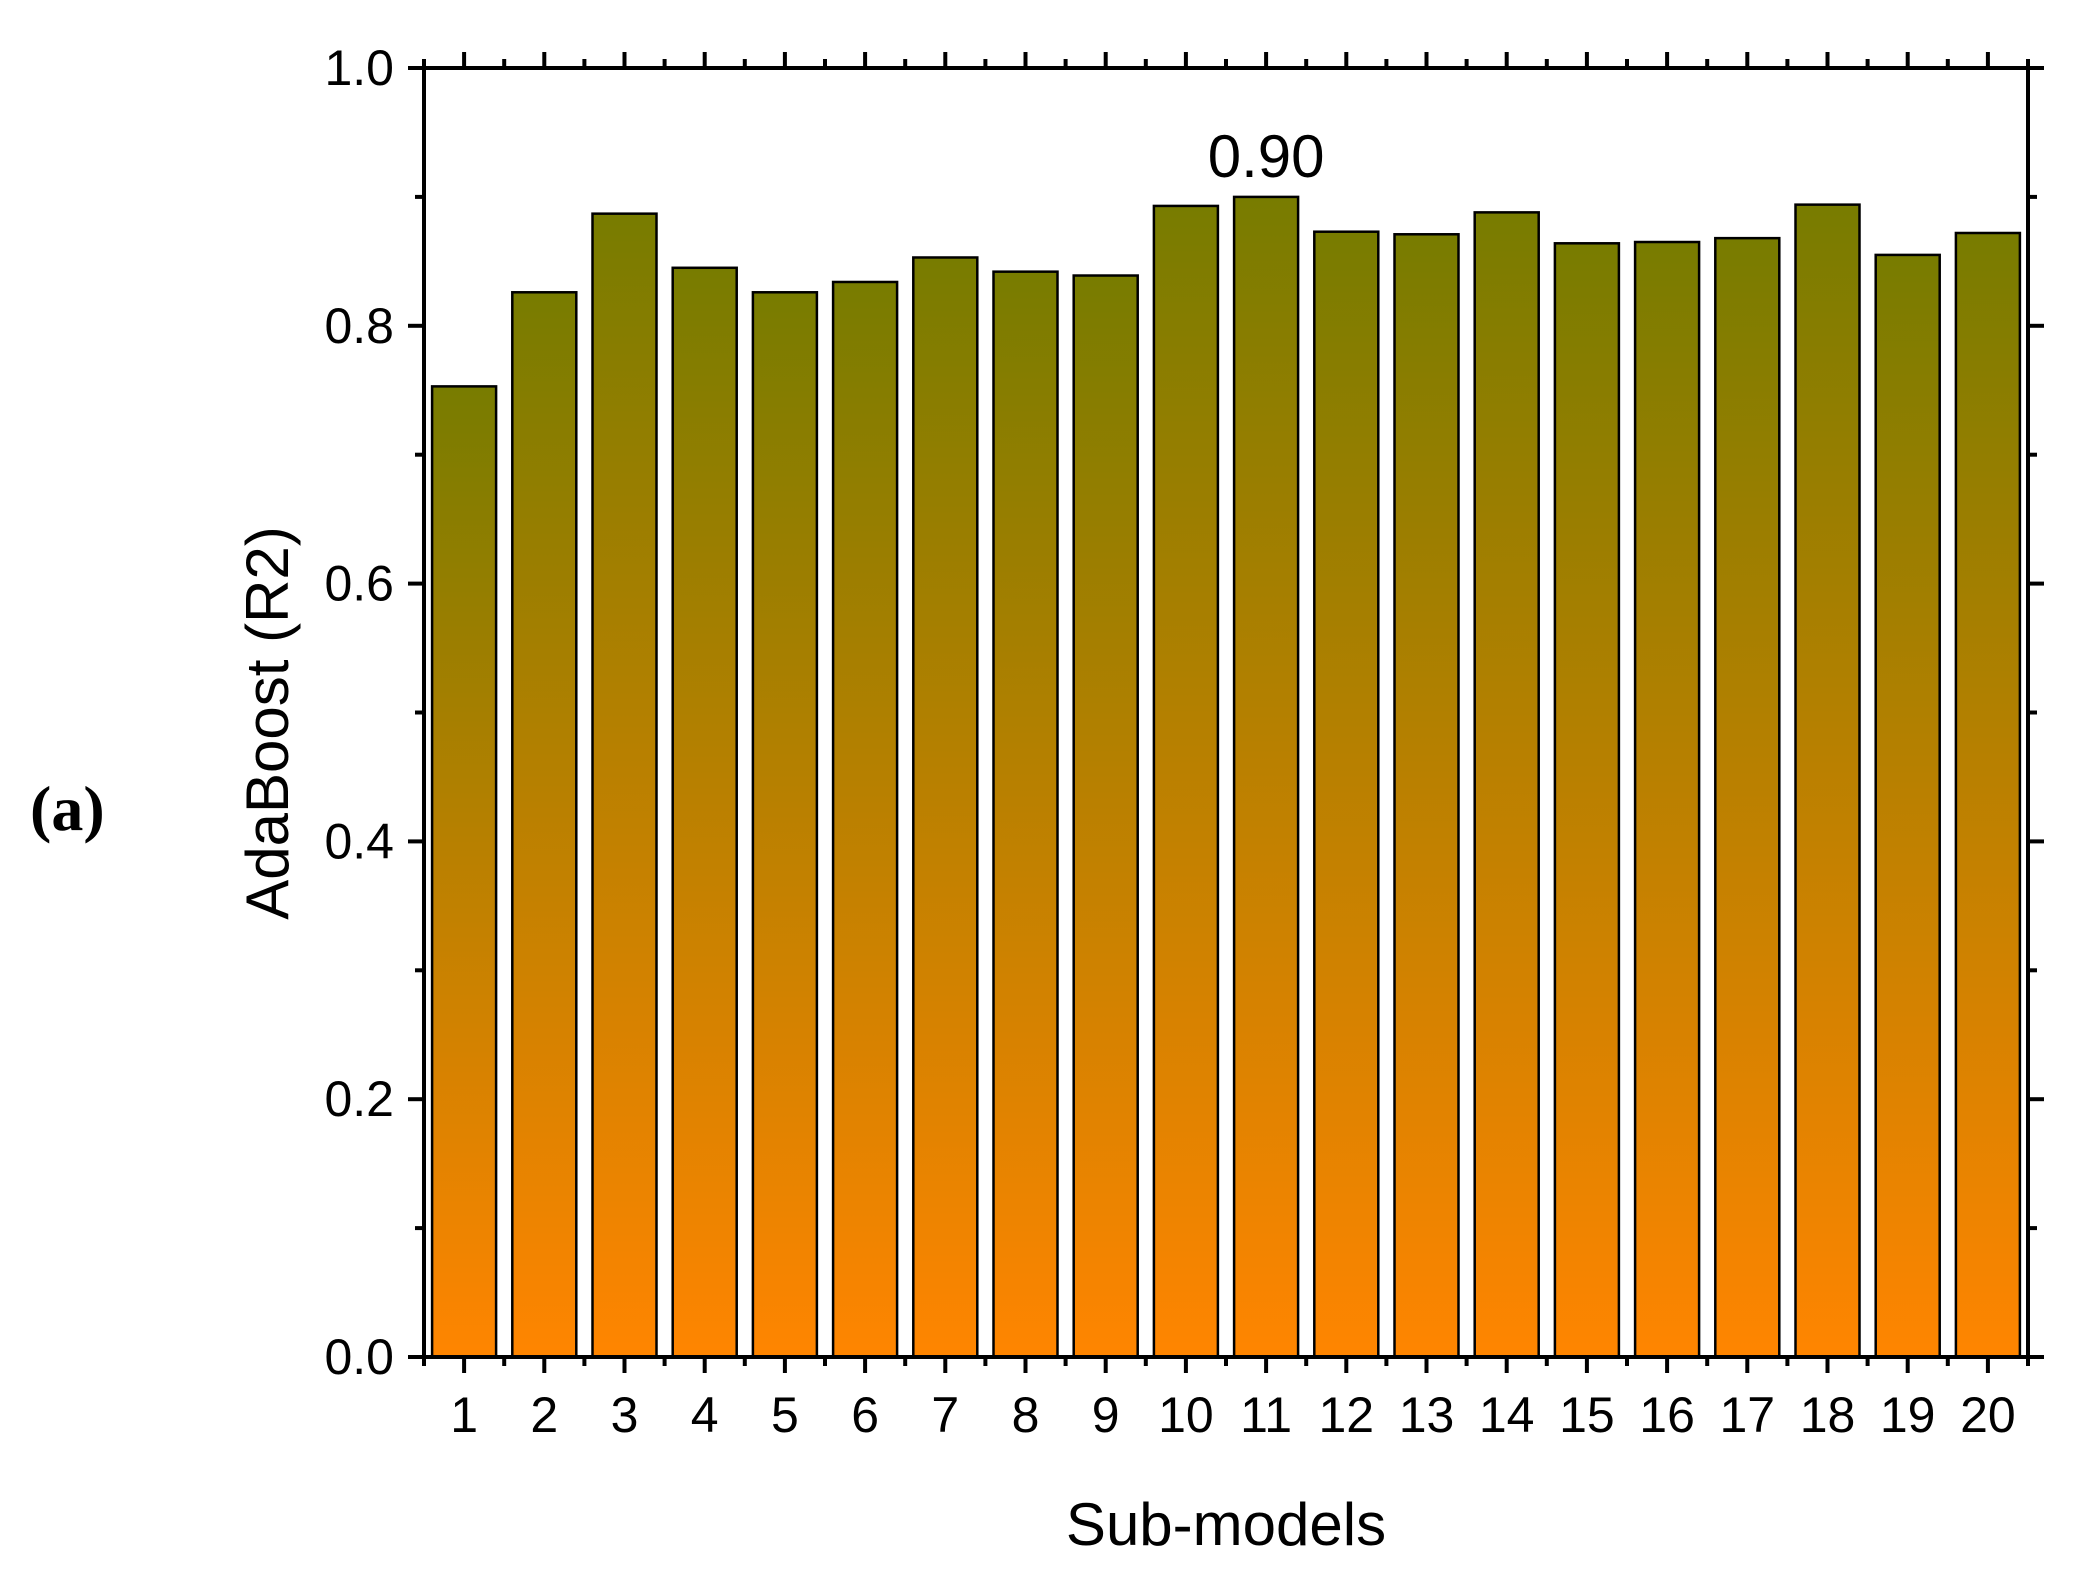 The width and height of the screenshot is (2073, 1577). What do you see at coordinates (267, 723) in the screenshot?
I see `y-axis-title: AdaBoost (R2)` at bounding box center [267, 723].